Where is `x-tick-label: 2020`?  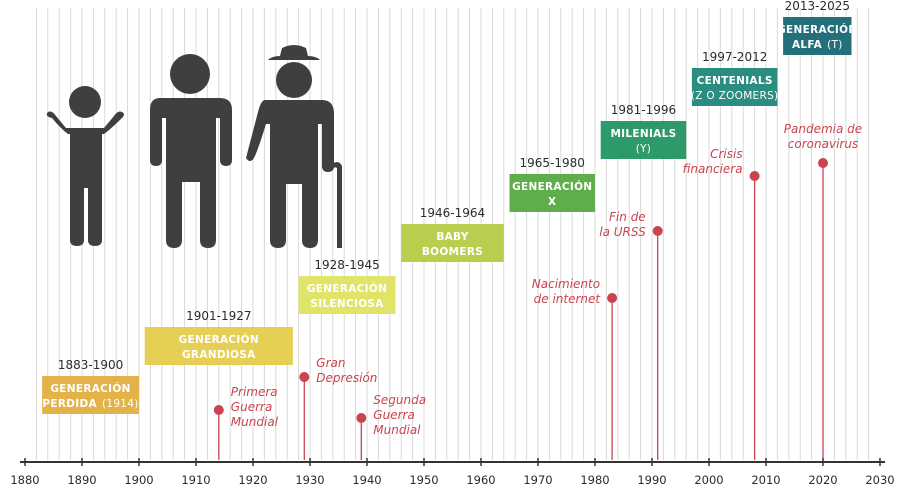 x-tick-label: 2020 is located at coordinates (822, 480).